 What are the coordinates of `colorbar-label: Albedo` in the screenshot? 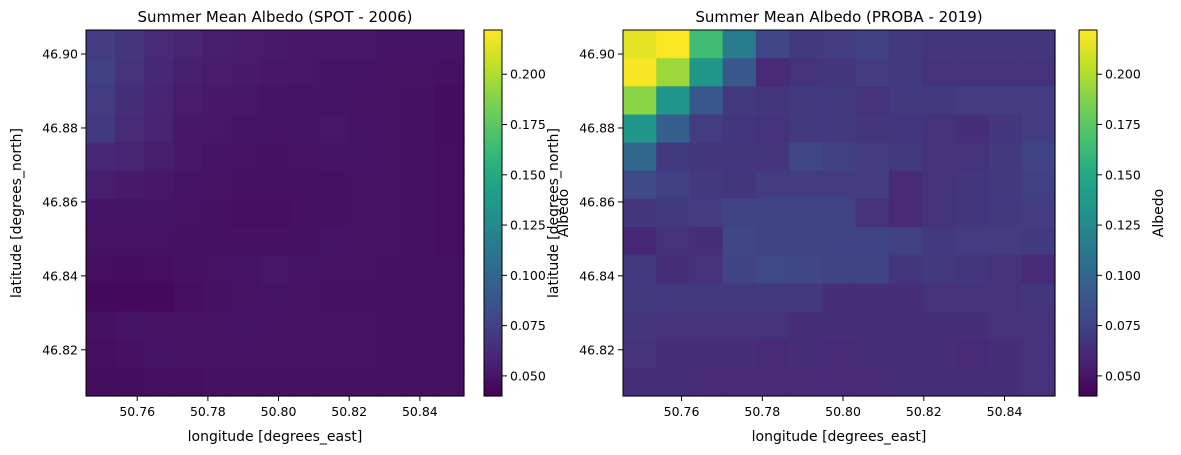 It's located at (1159, 213).